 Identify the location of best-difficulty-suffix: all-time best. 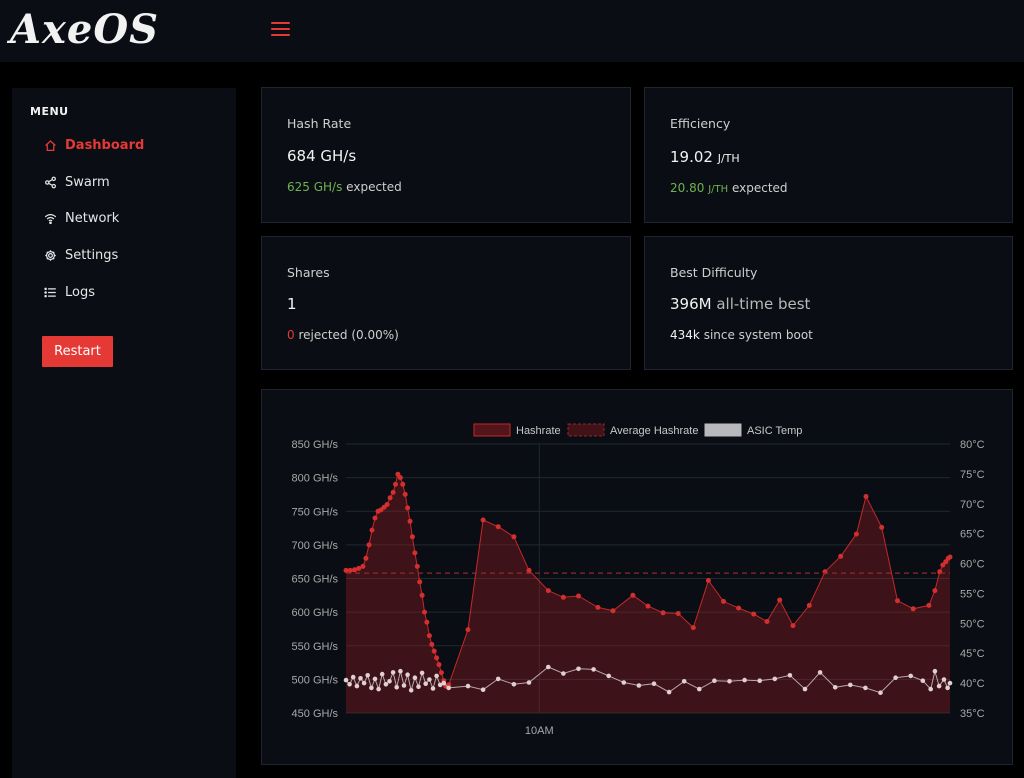
(763, 304).